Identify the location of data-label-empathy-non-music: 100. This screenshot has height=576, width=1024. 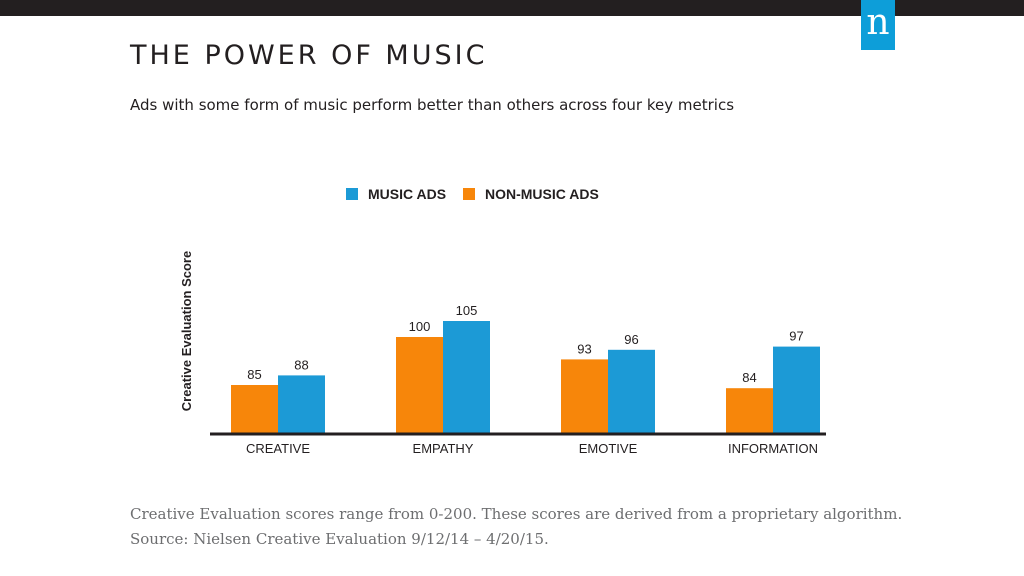
(420, 326).